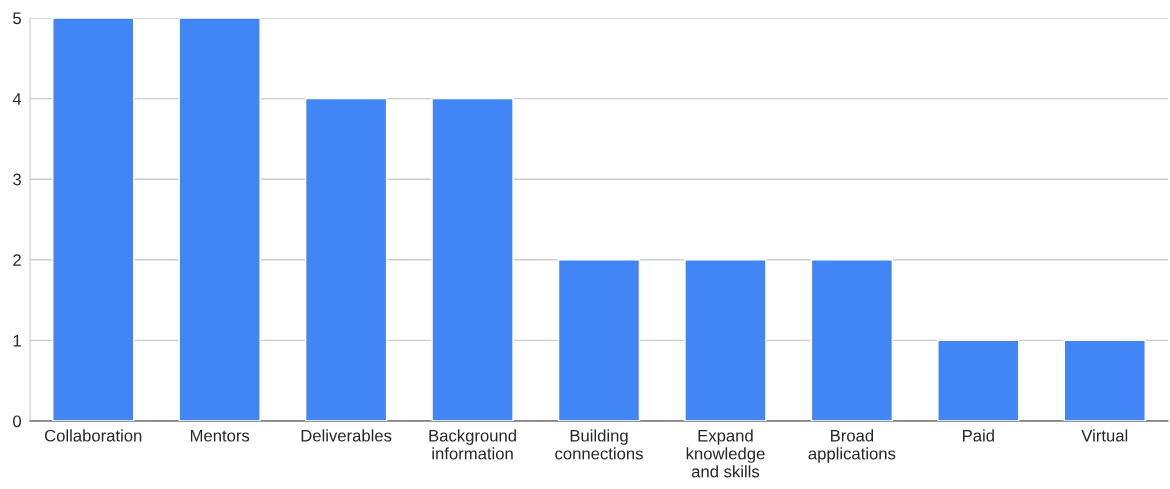 This screenshot has height=489, width=1170. Describe the element at coordinates (220, 435) in the screenshot. I see `x-tick-label: Mentors` at that location.